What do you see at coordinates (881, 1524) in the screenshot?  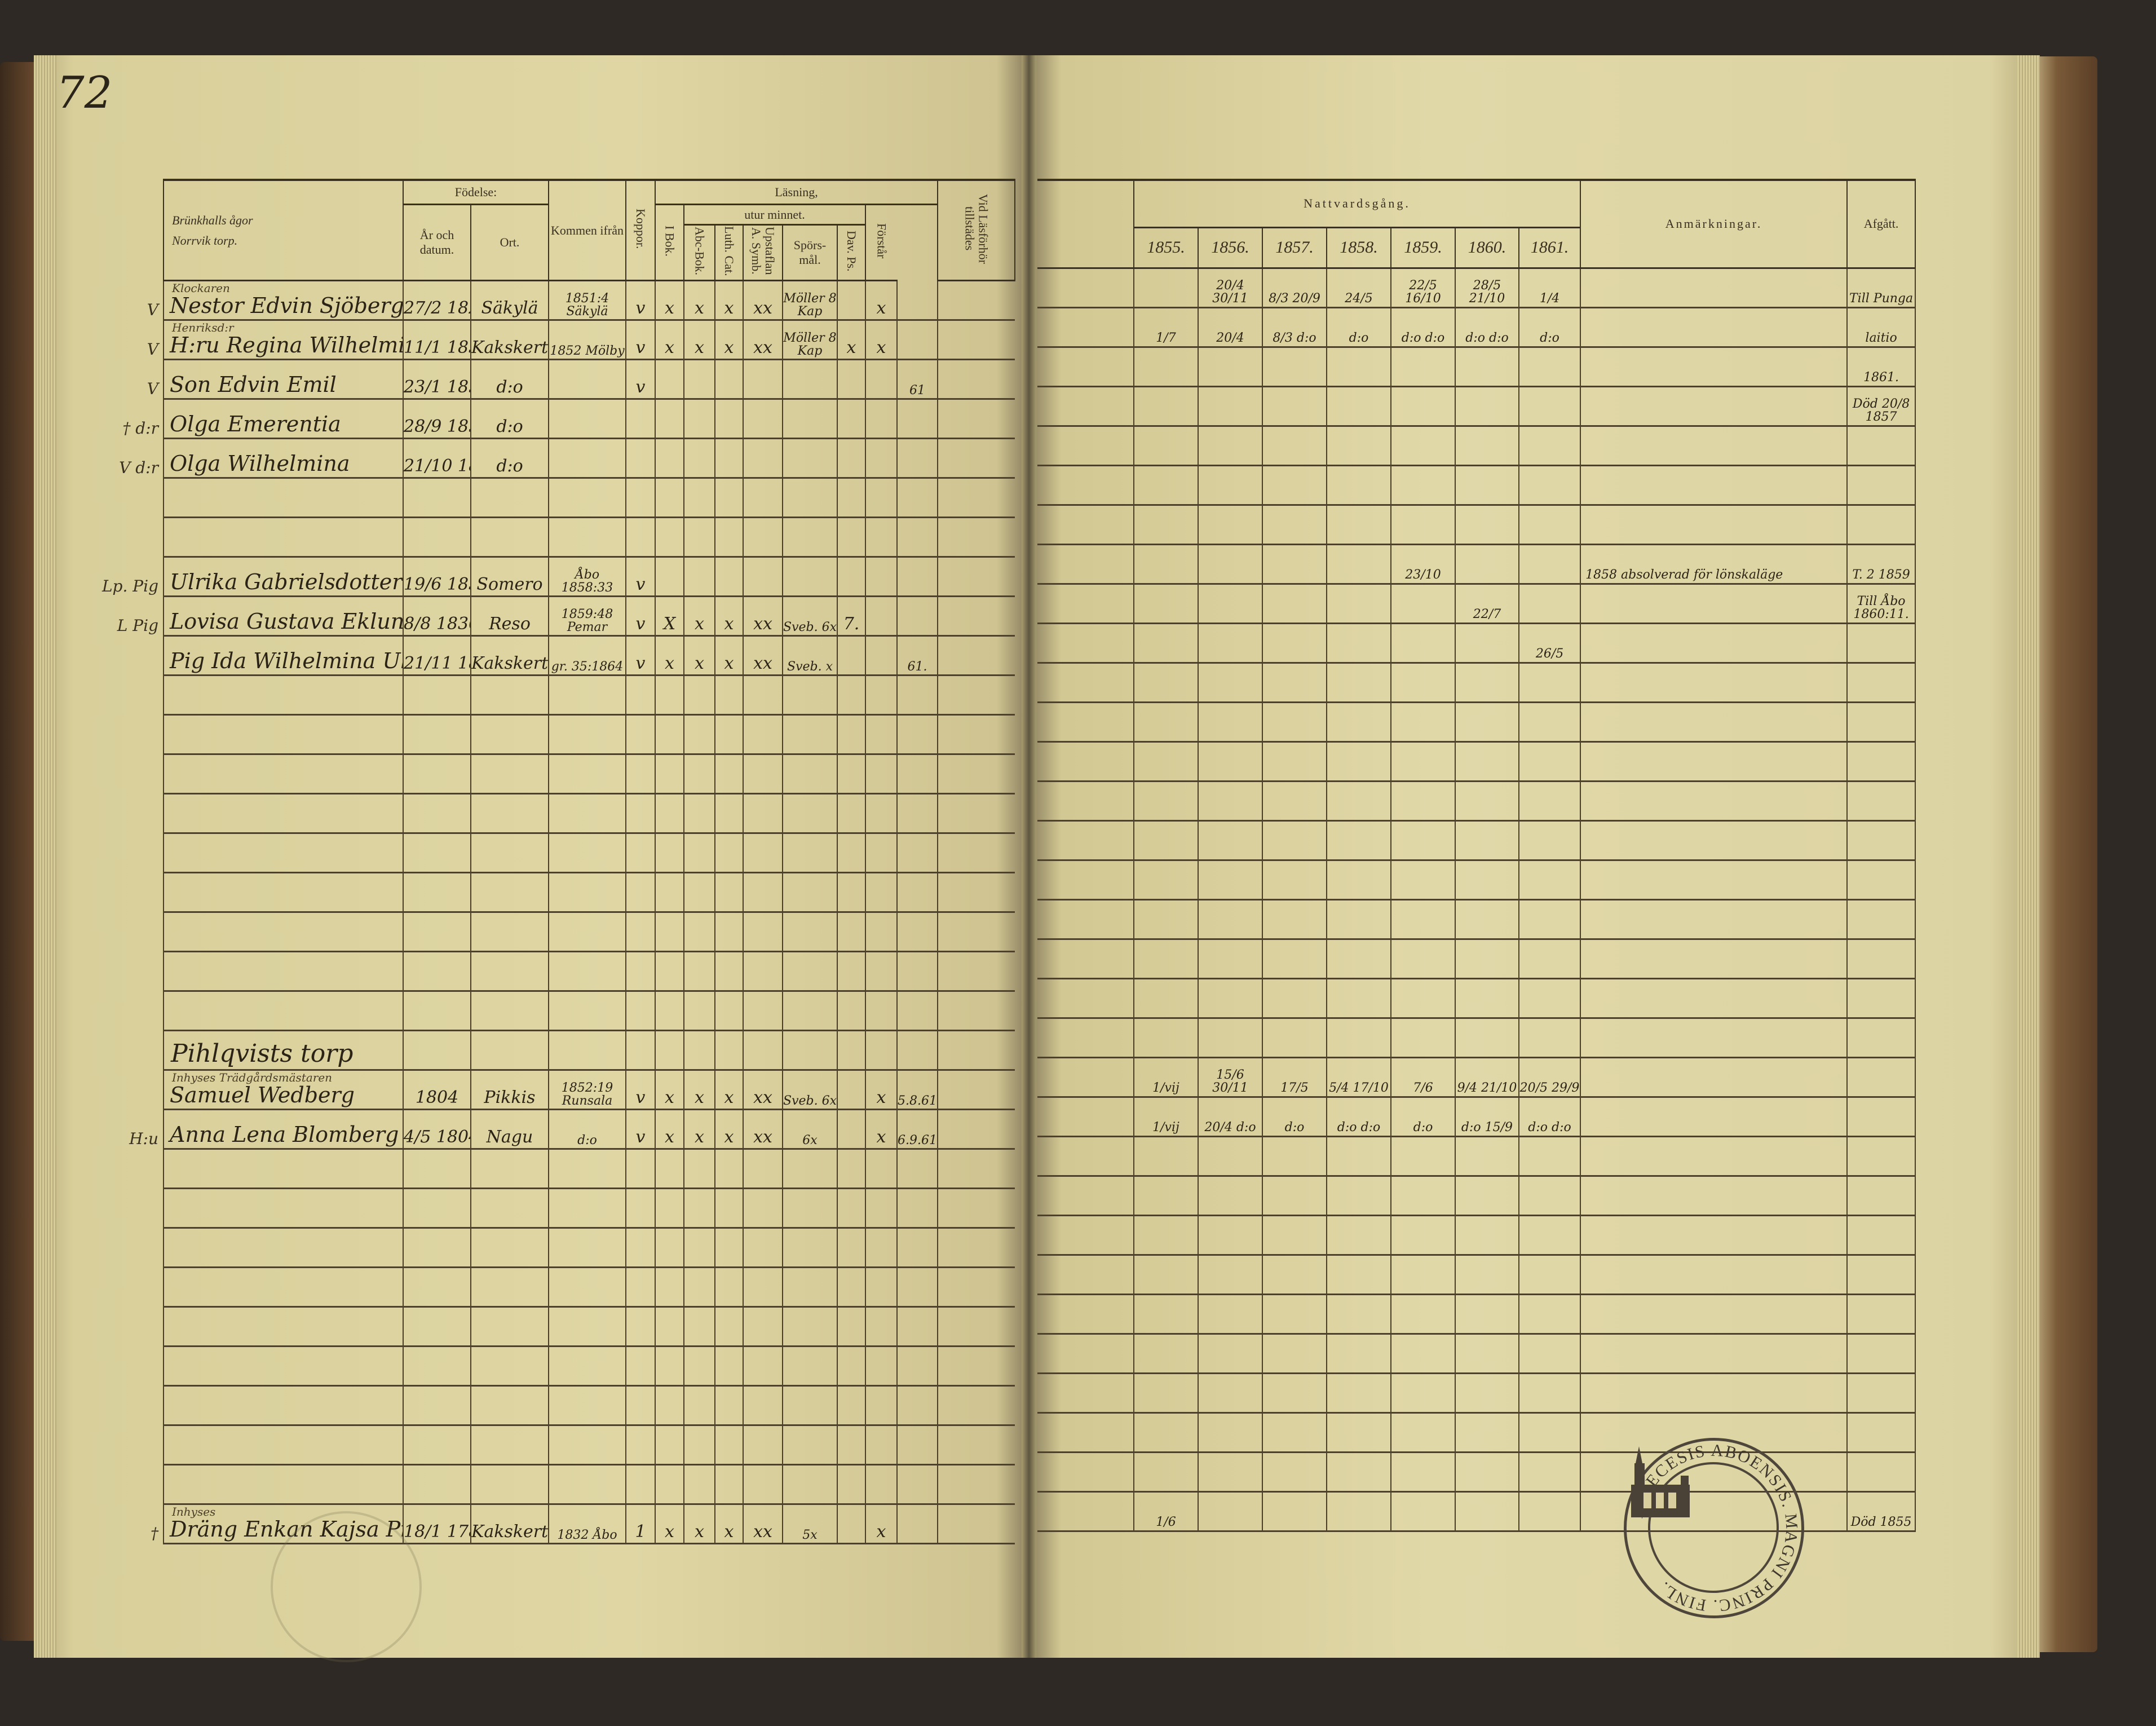 I see `understands-cell: x` at bounding box center [881, 1524].